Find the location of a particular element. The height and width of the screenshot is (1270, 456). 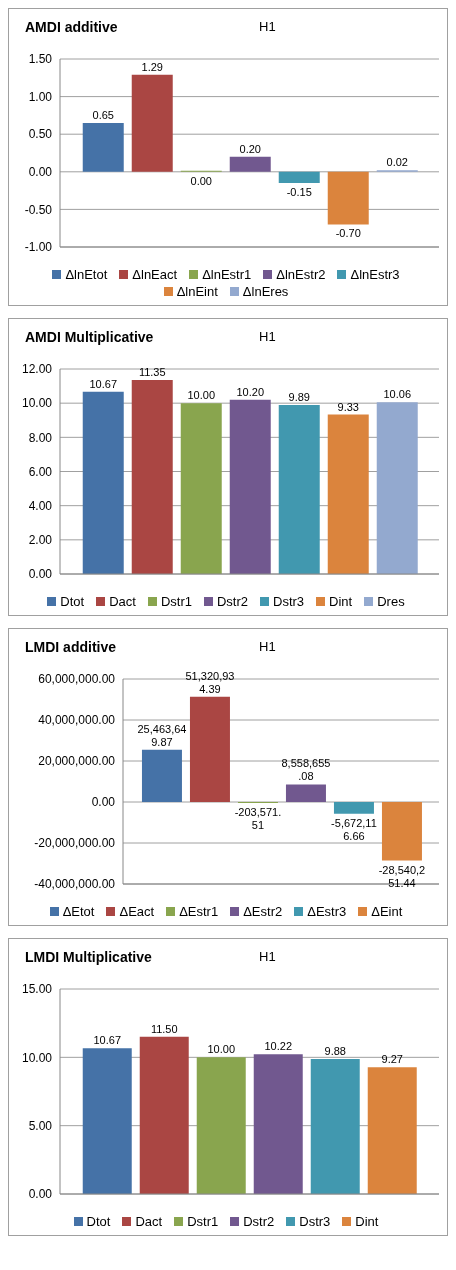

data-label: -28,540,251.44 is located at coordinates (402, 876).